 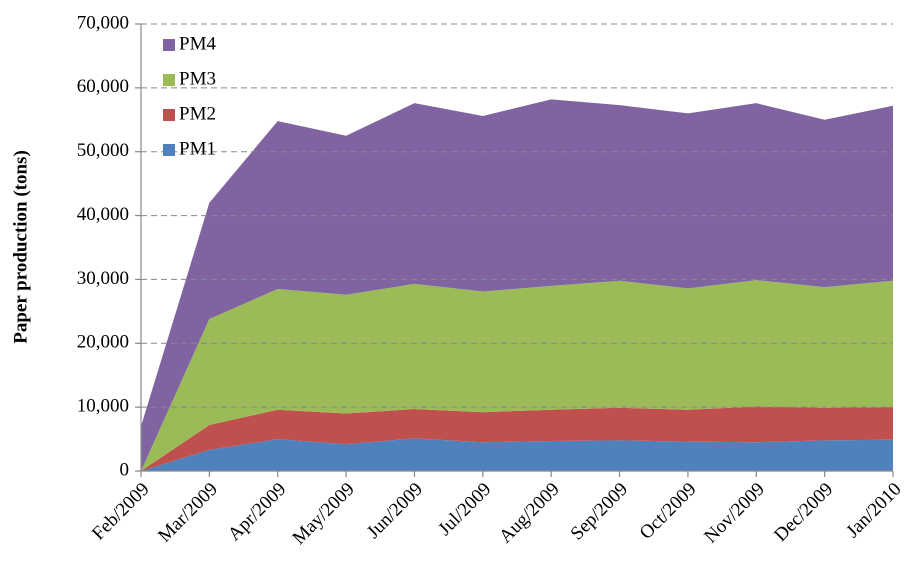 I want to click on x-tick-label: May/2009, so click(x=324, y=514).